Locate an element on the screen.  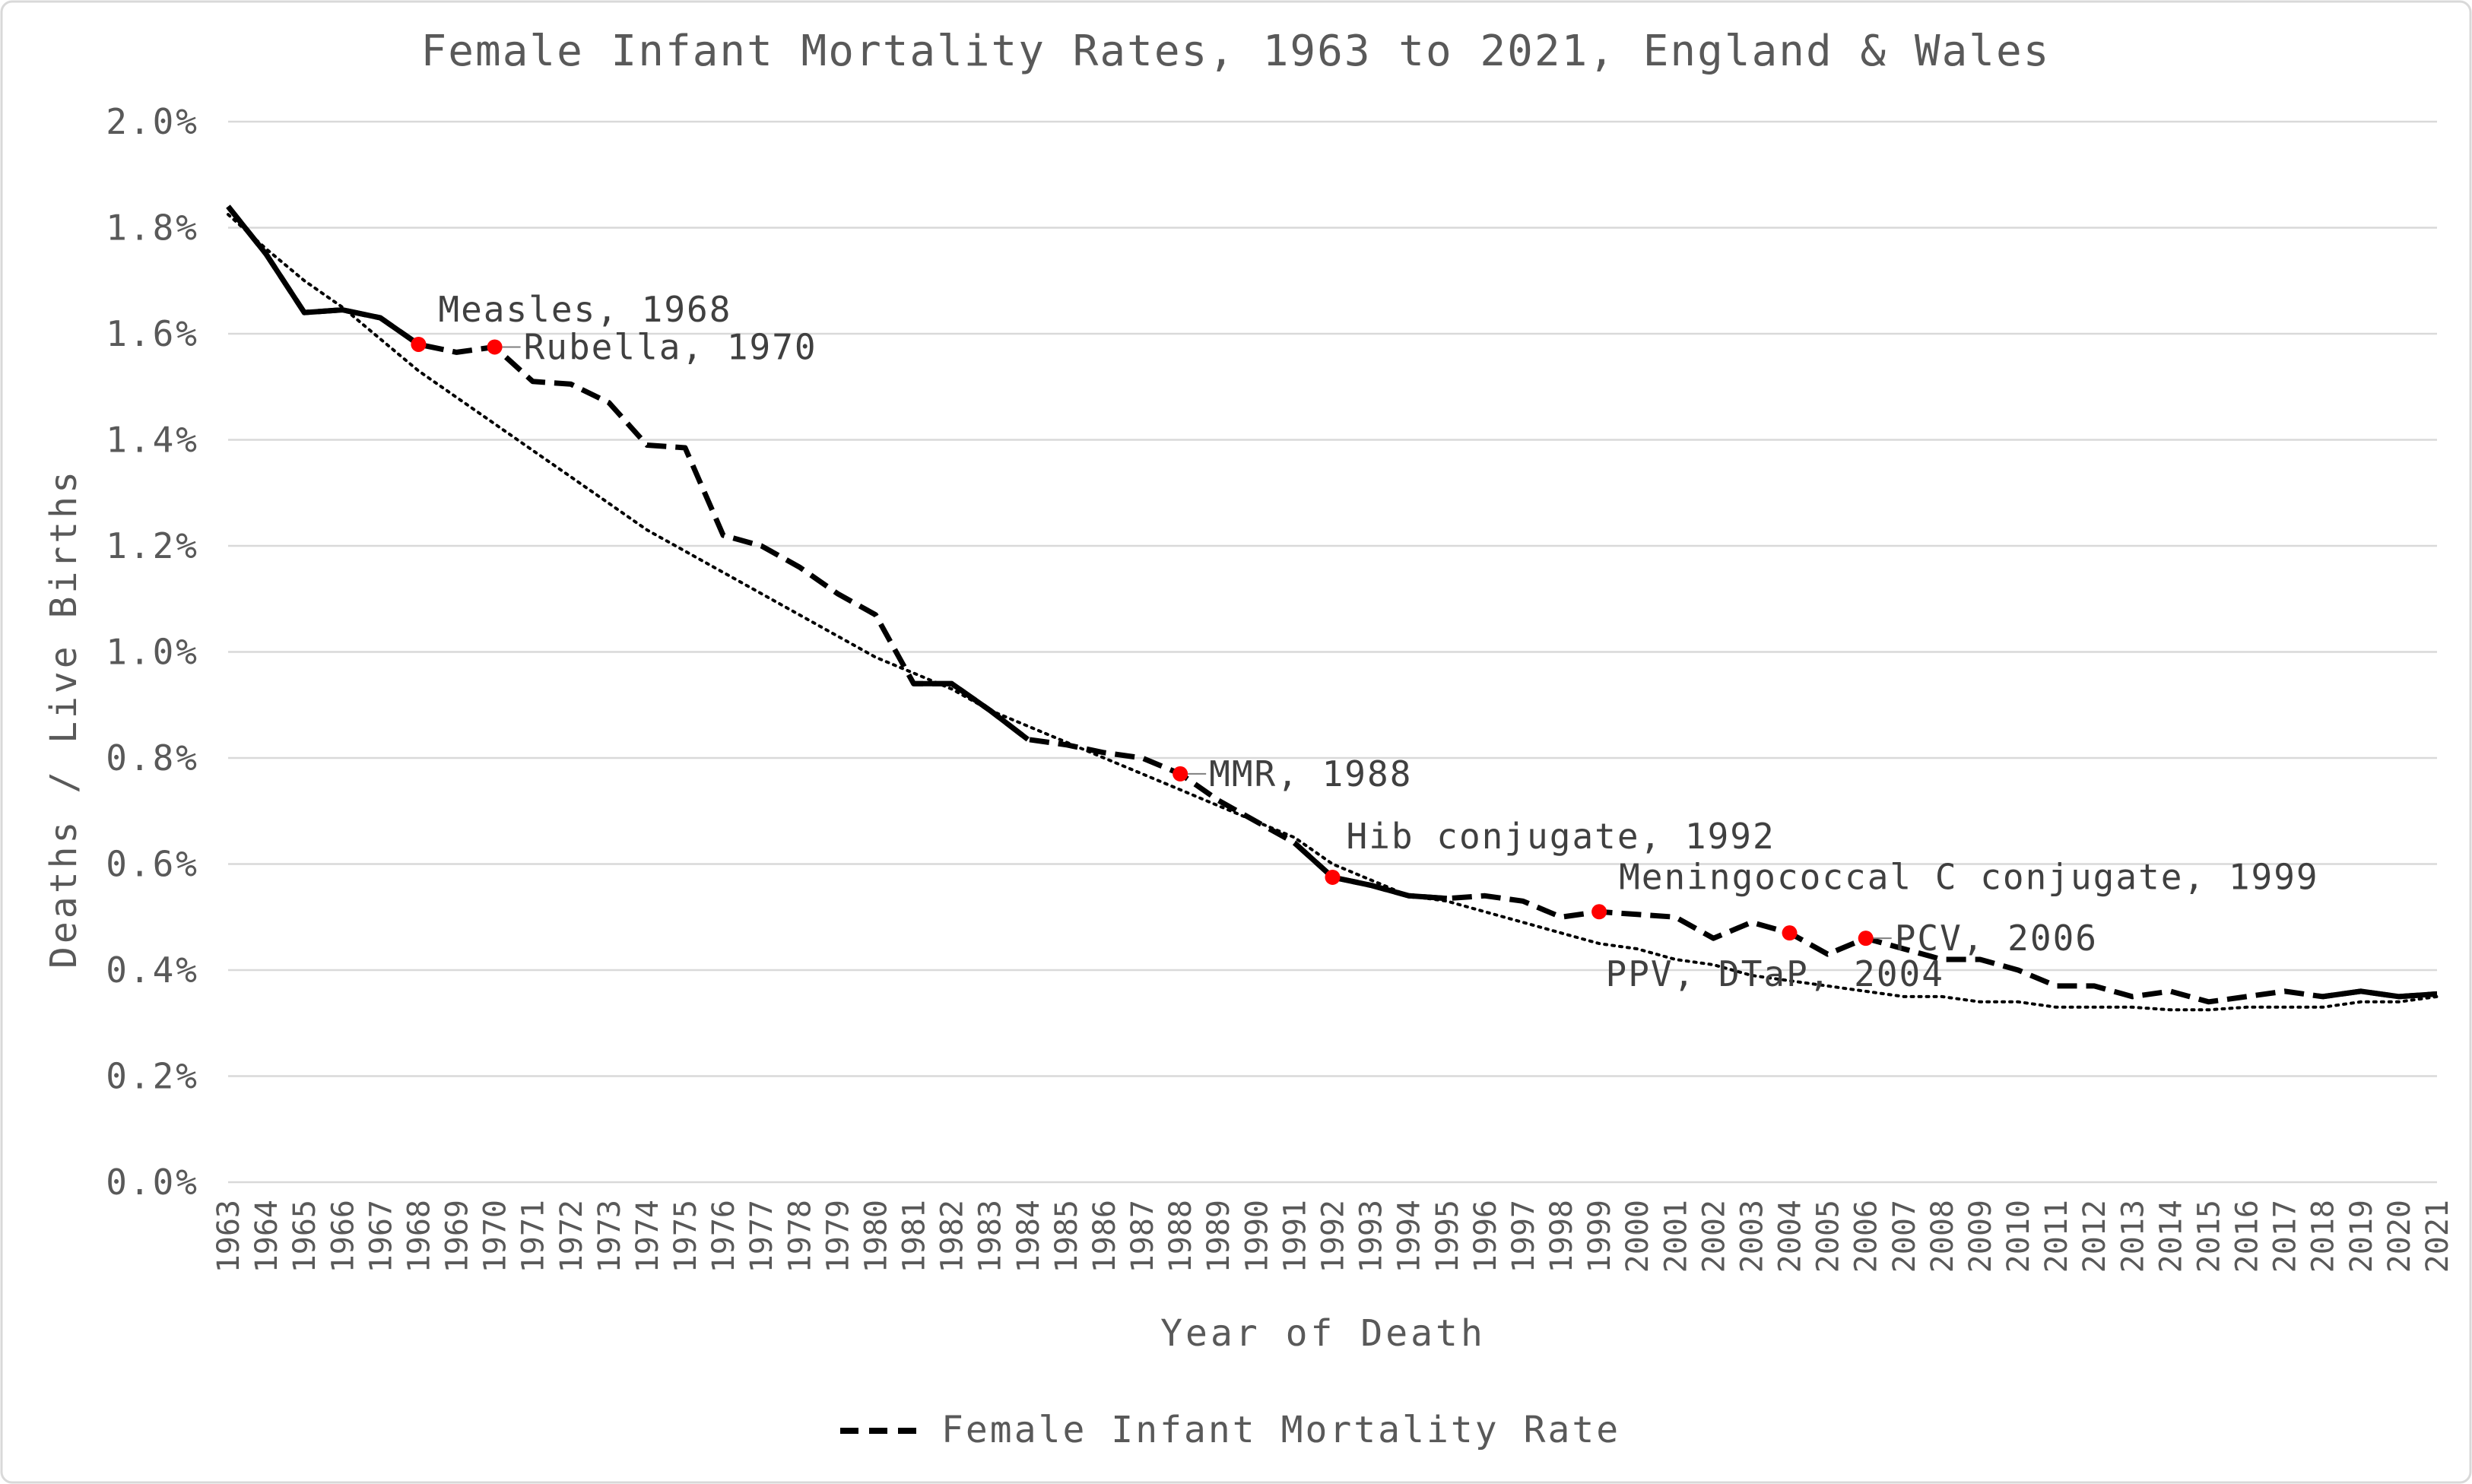
y-tick-label: 0.2% is located at coordinates (153, 1076).